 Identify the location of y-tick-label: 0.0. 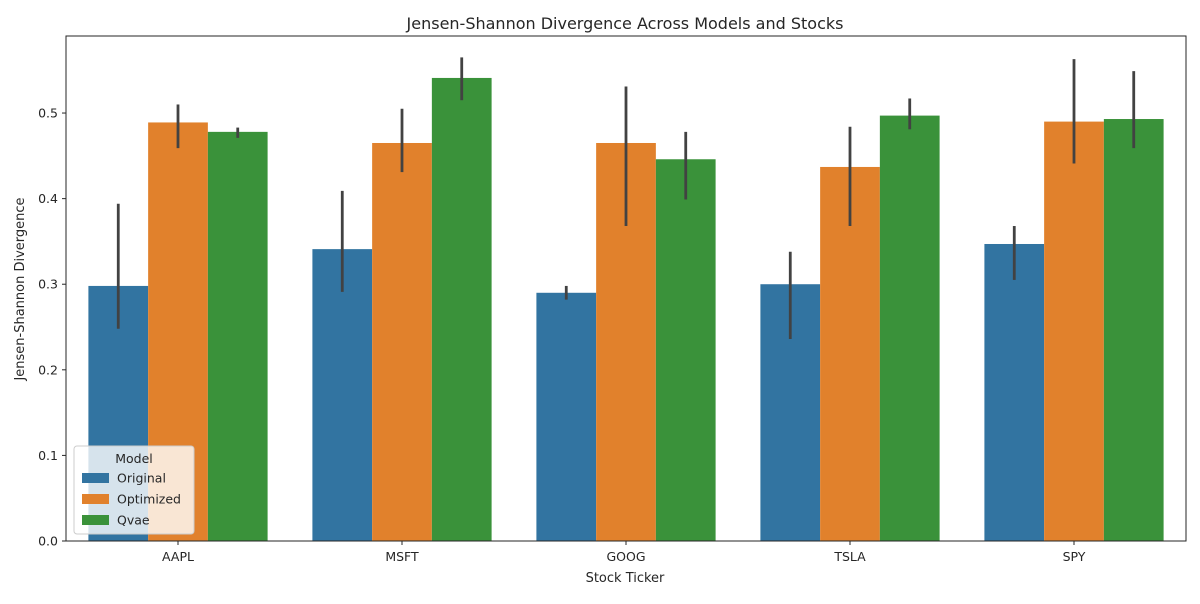
(48, 541).